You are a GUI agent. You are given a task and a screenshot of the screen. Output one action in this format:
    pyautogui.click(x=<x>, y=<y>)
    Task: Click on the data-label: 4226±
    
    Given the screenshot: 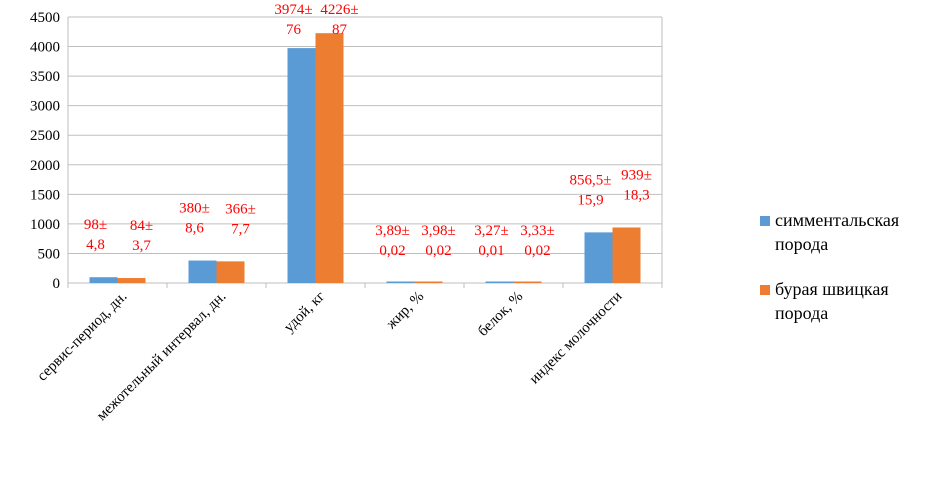 What is the action you would take?
    pyautogui.click(x=339, y=10)
    